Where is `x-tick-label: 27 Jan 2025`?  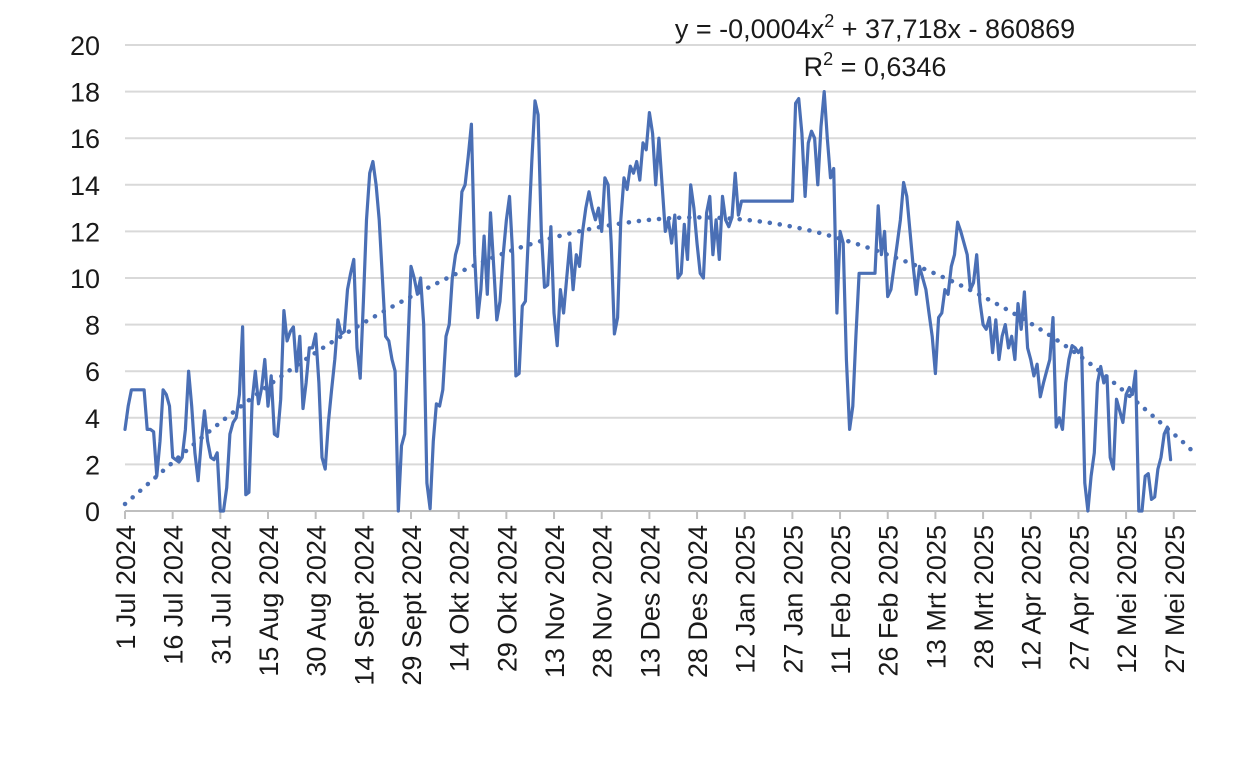 x-tick-label: 27 Jan 2025 is located at coordinates (793, 599).